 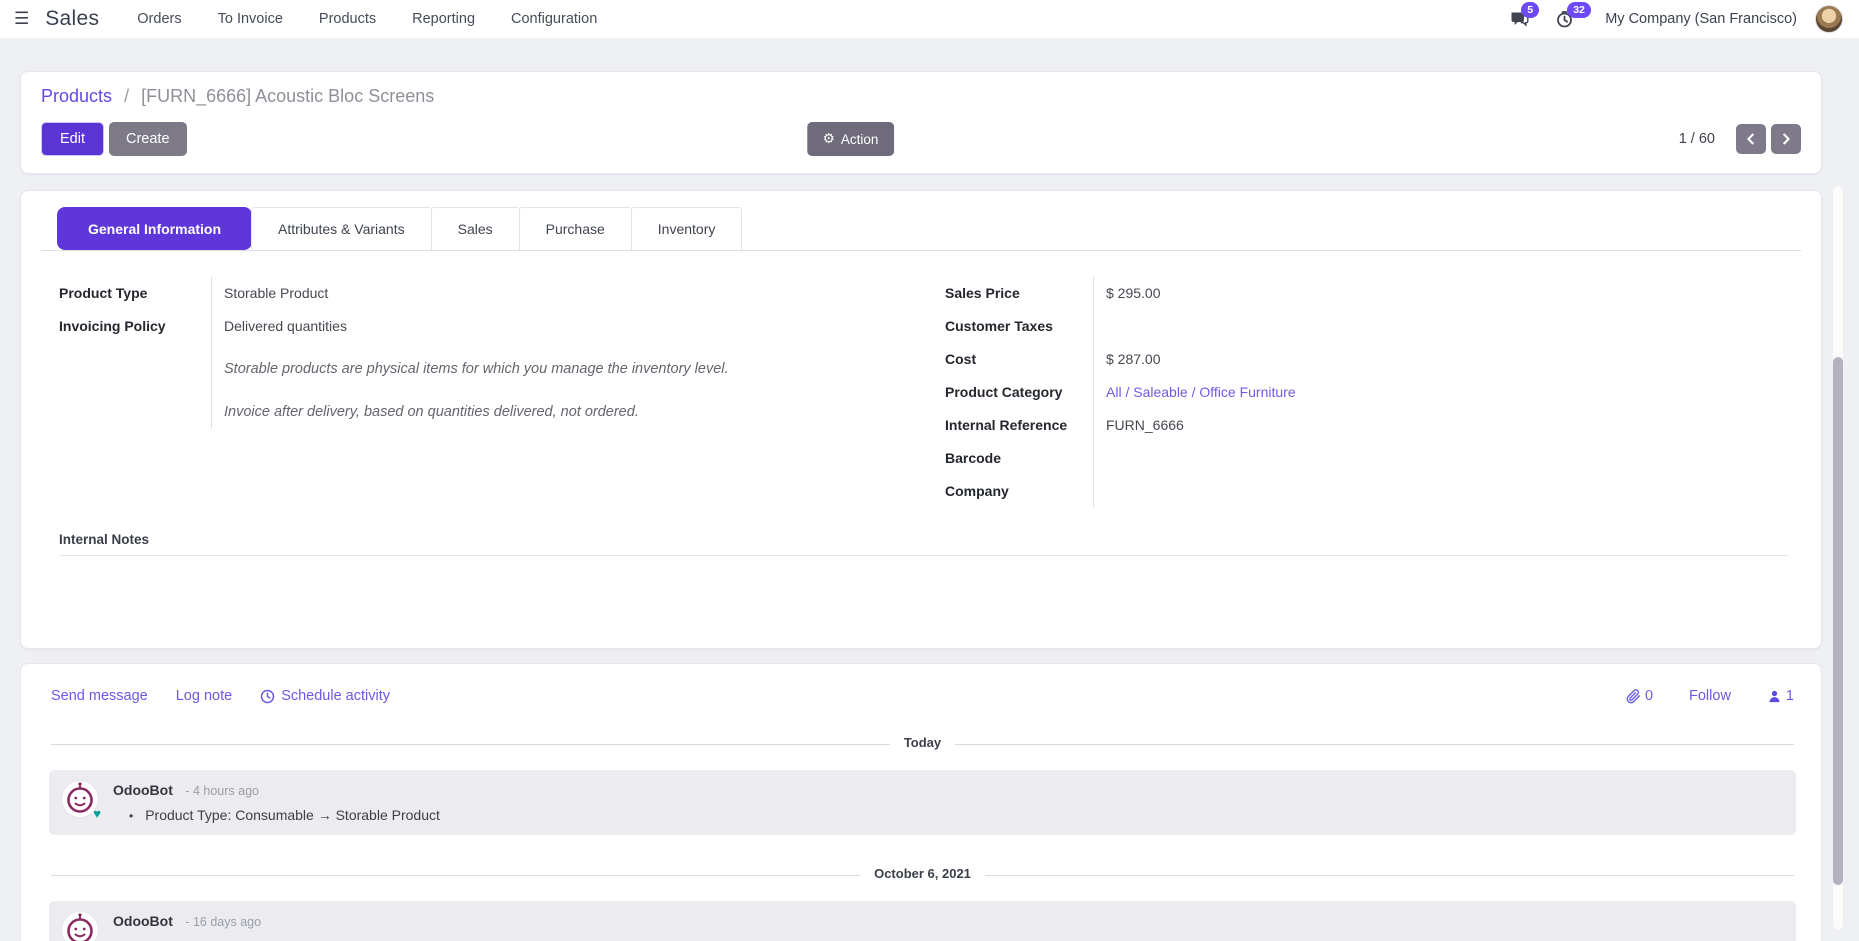 What do you see at coordinates (1710, 696) in the screenshot?
I see `follow-button: Follow` at bounding box center [1710, 696].